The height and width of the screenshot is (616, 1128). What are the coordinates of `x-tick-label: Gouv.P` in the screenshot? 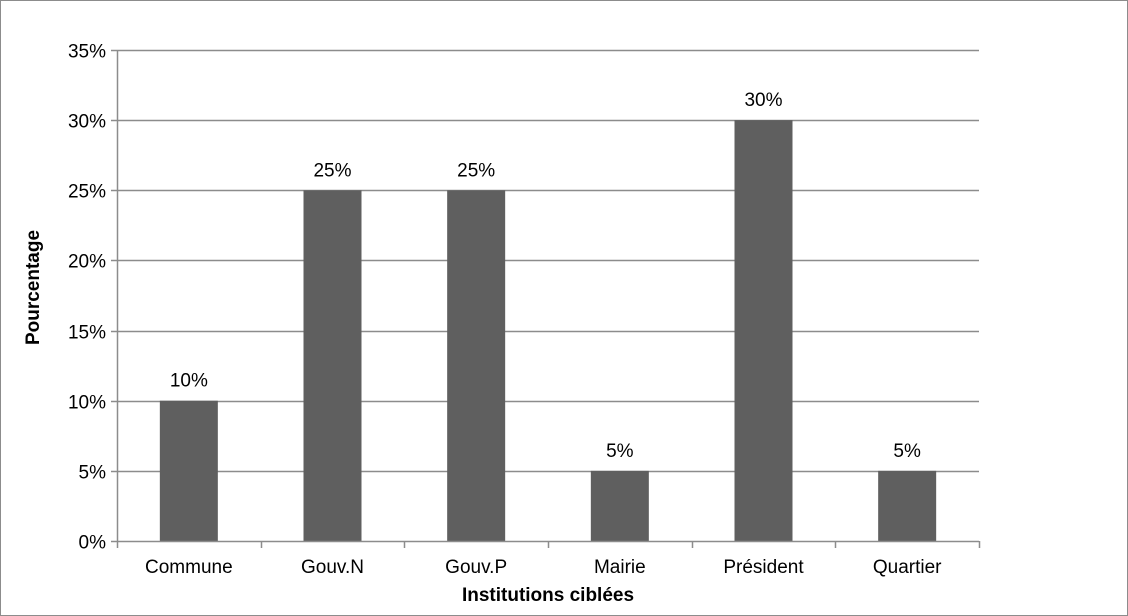 It's located at (476, 567).